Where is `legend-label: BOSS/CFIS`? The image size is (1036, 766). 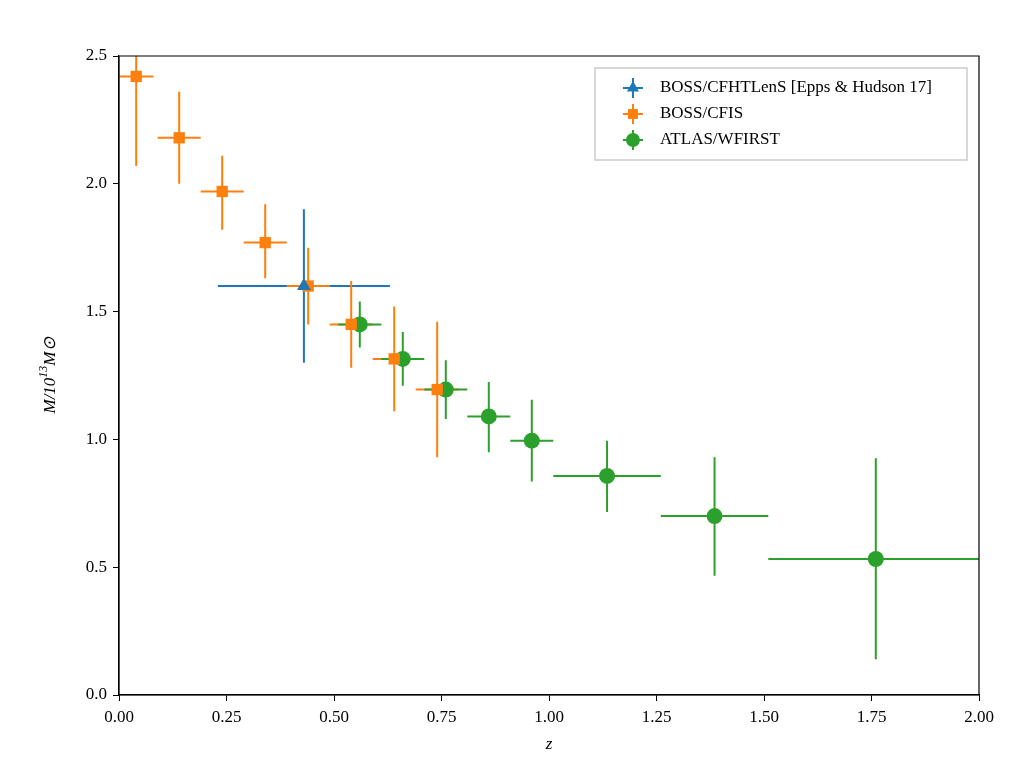
legend-label: BOSS/CFIS is located at coordinates (701, 113).